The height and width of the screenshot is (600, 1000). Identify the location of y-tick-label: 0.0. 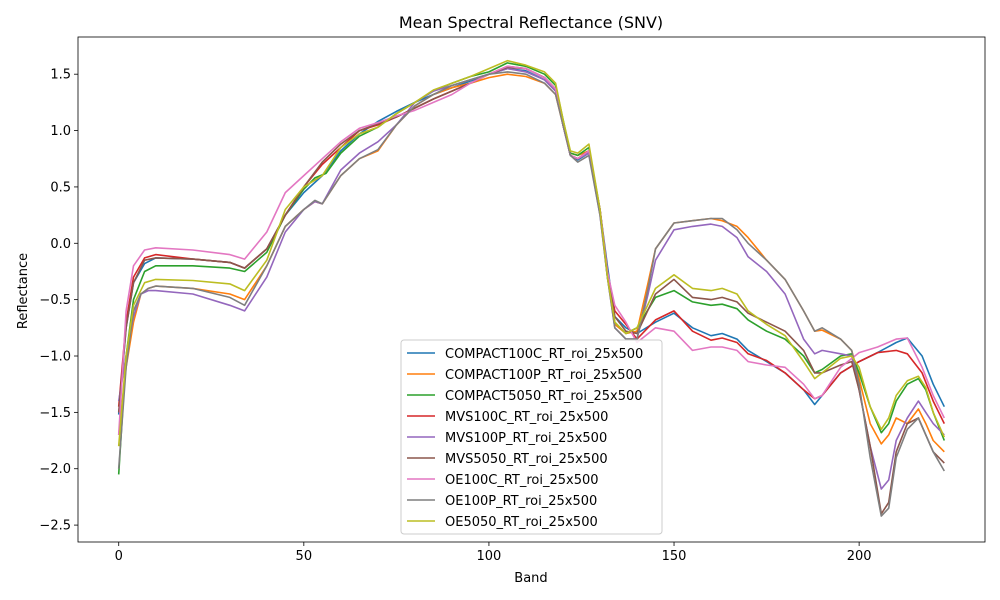
(60, 244).